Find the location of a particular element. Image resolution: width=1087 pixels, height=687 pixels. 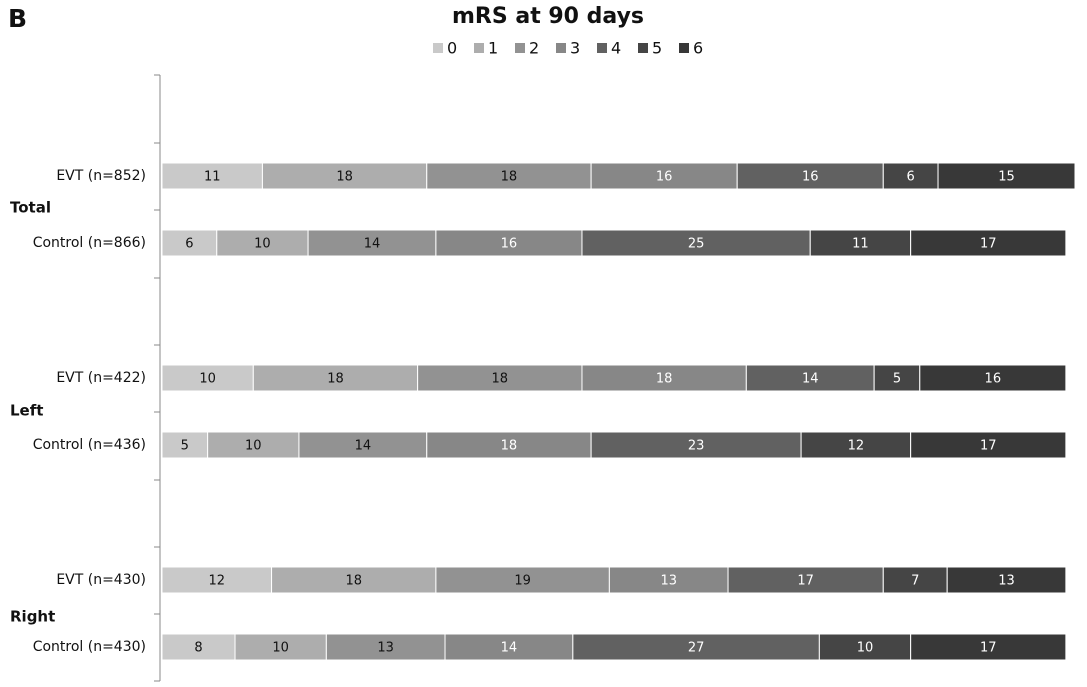

legend-label: 2 is located at coordinates (534, 48).